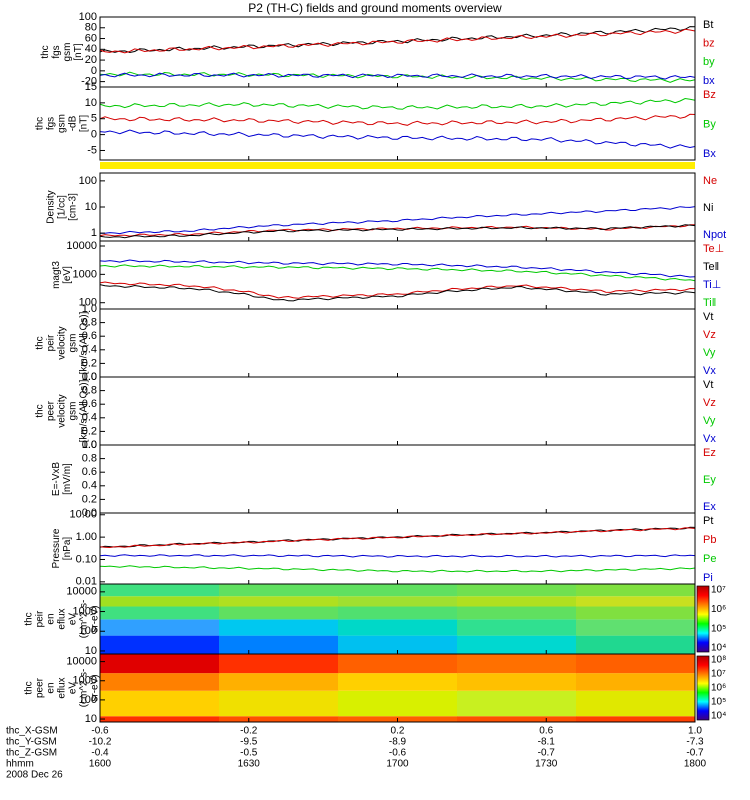 The width and height of the screenshot is (750, 800). Describe the element at coordinates (398, 731) in the screenshot. I see `x-axis-value: 0.2` at that location.